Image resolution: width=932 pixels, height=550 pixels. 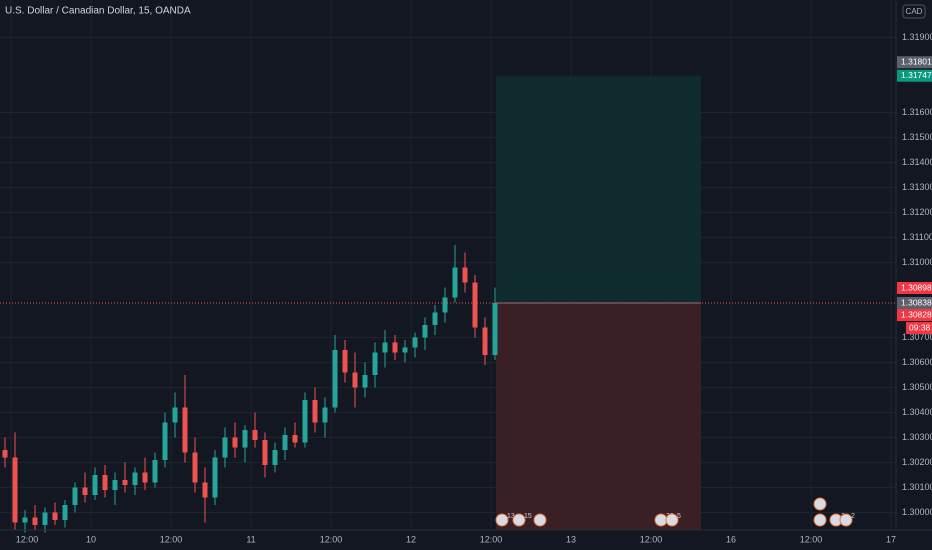 What do you see at coordinates (917, 337) in the screenshot?
I see `y-tick-label: 1.30700` at bounding box center [917, 337].